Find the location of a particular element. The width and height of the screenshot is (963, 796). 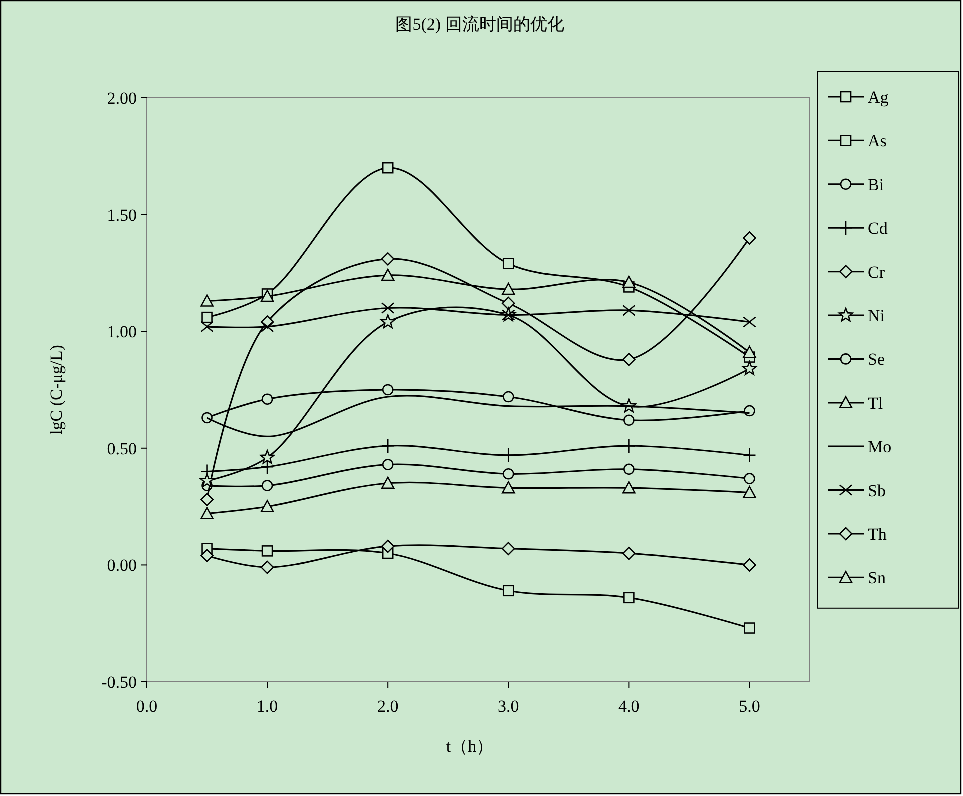

legend-label: Mo is located at coordinates (880, 447).